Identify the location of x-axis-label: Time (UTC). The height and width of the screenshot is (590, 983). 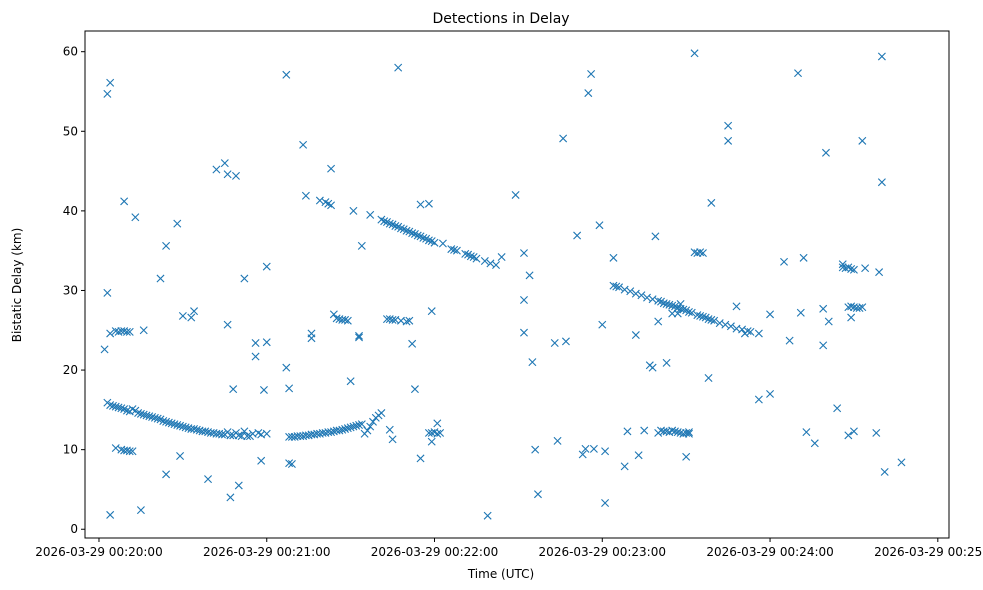
(500, 574).